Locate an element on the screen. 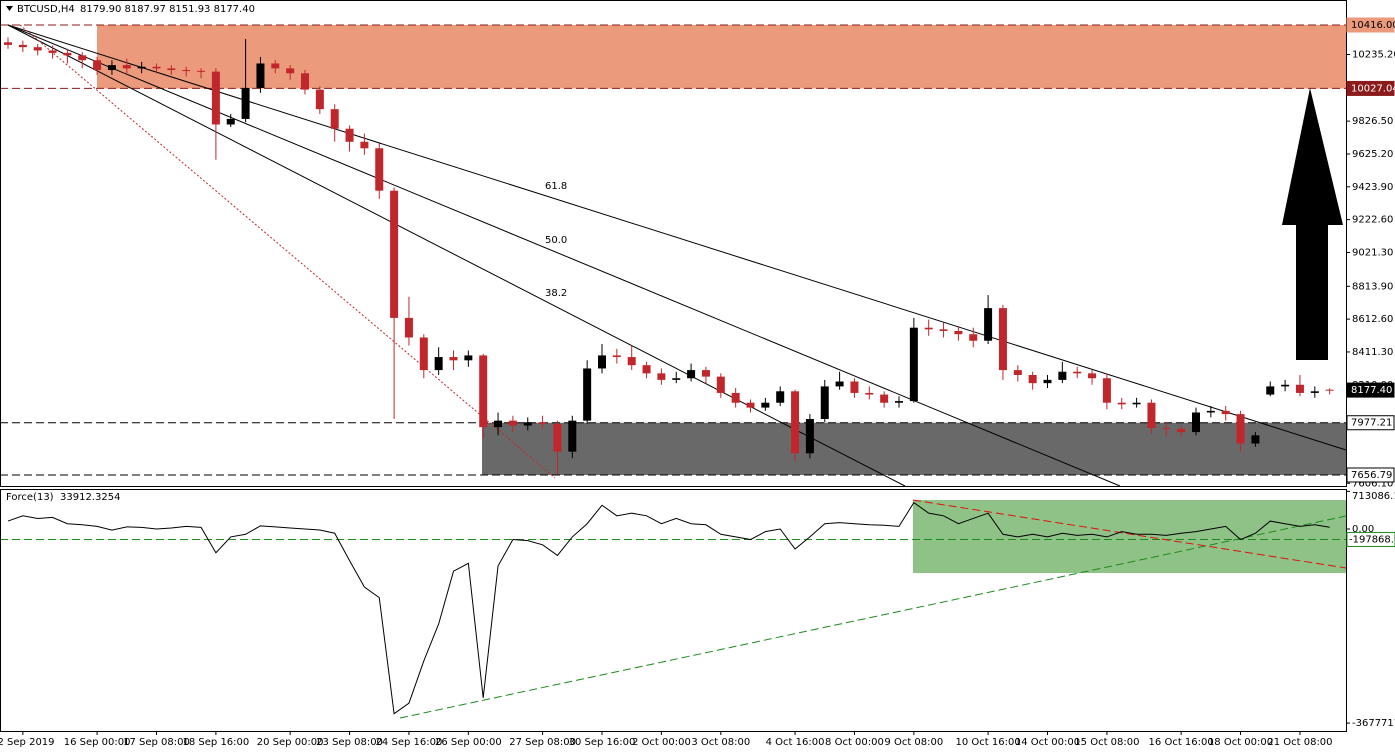 The width and height of the screenshot is (1395, 752). x-tick-label: 12 Sep 2019 is located at coordinates (27, 742).